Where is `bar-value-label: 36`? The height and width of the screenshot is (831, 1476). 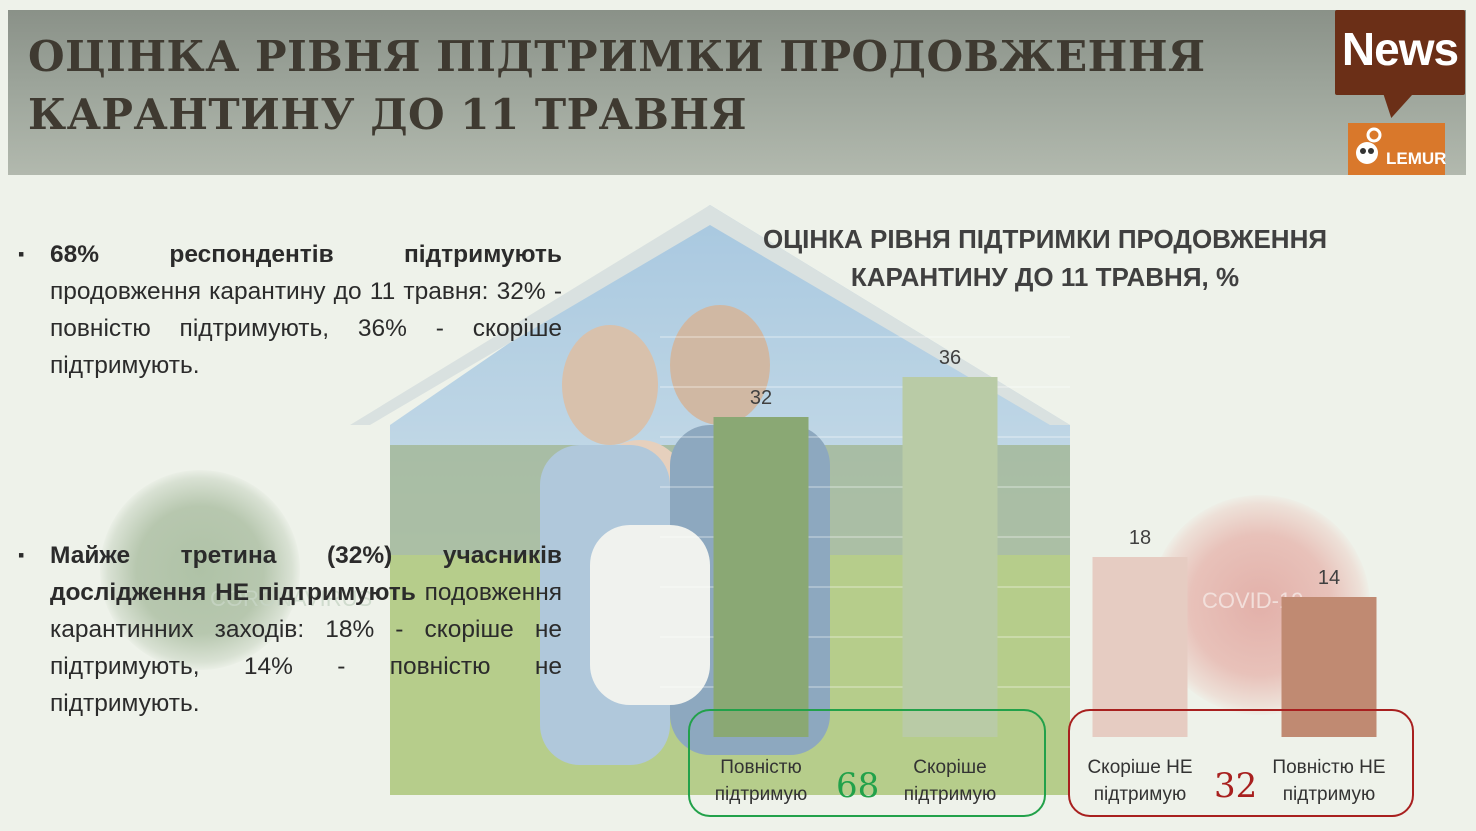
bar-value-label: 36 is located at coordinates (950, 358).